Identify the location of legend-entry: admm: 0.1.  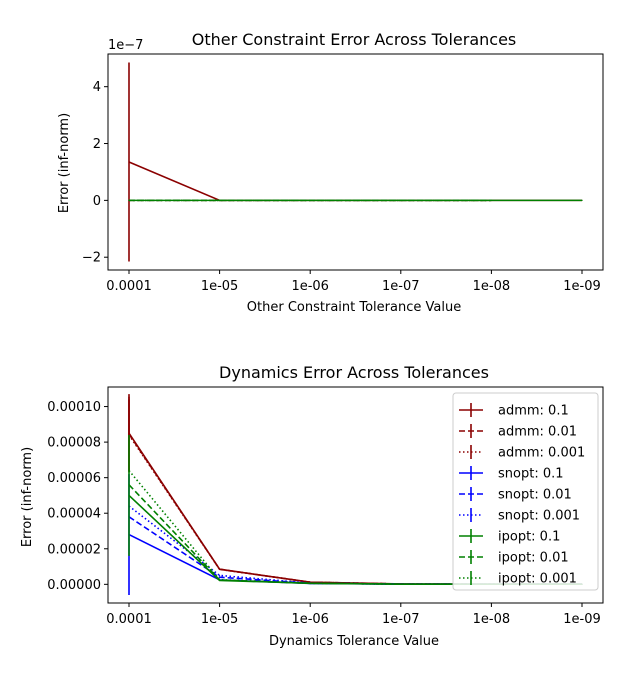
(514, 411).